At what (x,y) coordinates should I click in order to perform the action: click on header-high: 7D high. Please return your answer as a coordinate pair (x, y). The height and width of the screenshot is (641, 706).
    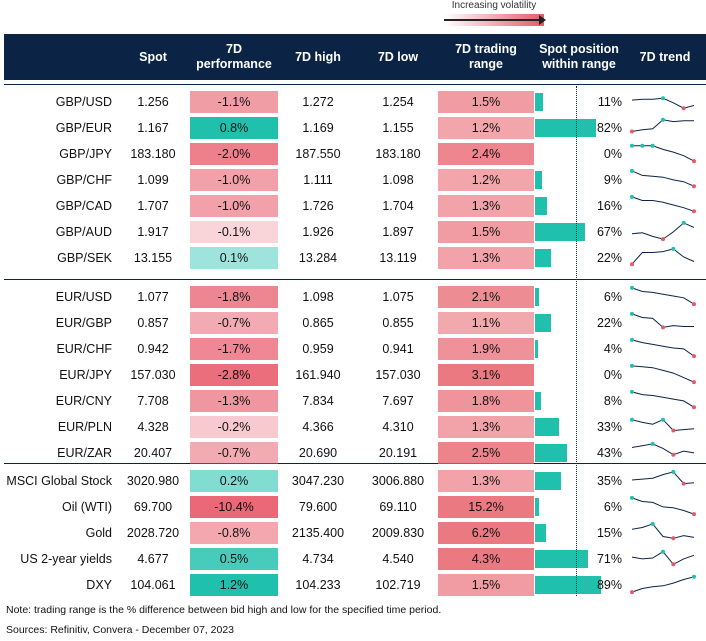
    Looking at the image, I should click on (318, 56).